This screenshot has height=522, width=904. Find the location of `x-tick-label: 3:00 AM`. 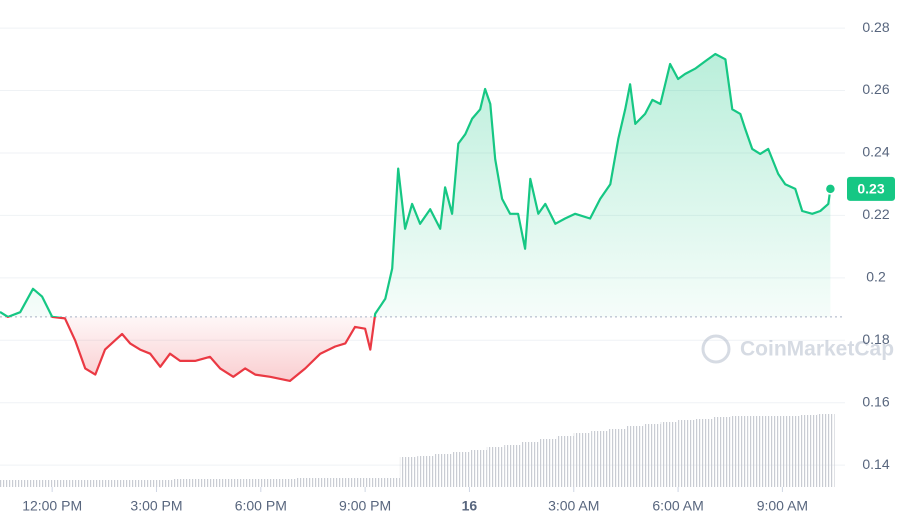

x-tick-label: 3:00 AM is located at coordinates (573, 506).